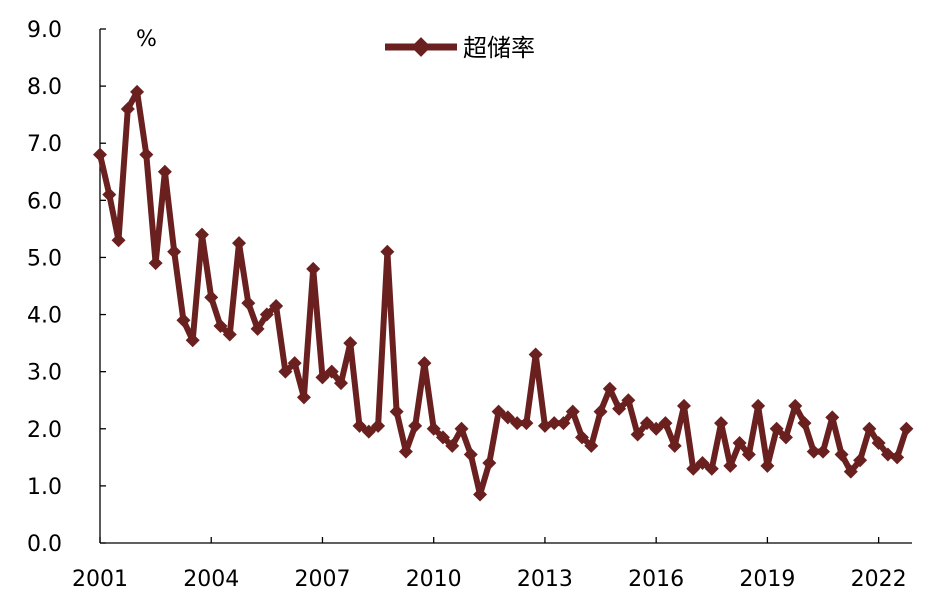  I want to click on y-unit-label: %, so click(146, 39).